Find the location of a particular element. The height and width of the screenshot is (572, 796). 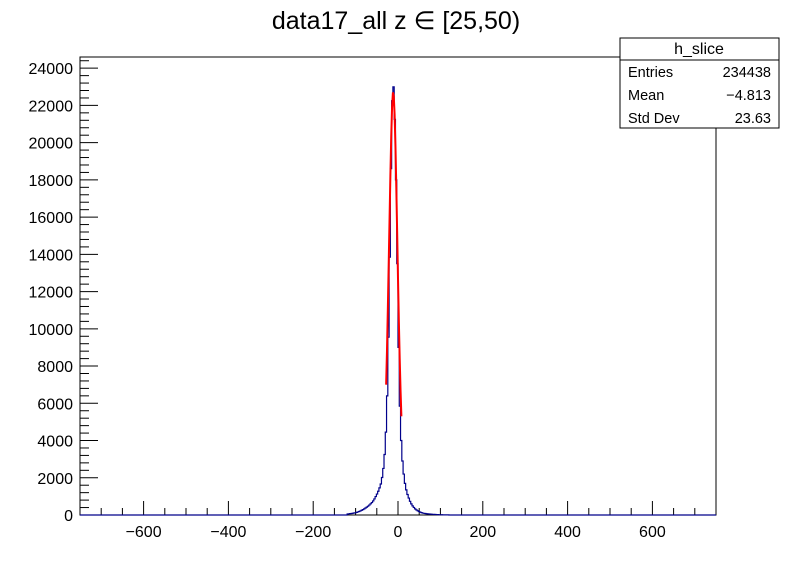

stats-label-entries: Entries is located at coordinates (650, 73).